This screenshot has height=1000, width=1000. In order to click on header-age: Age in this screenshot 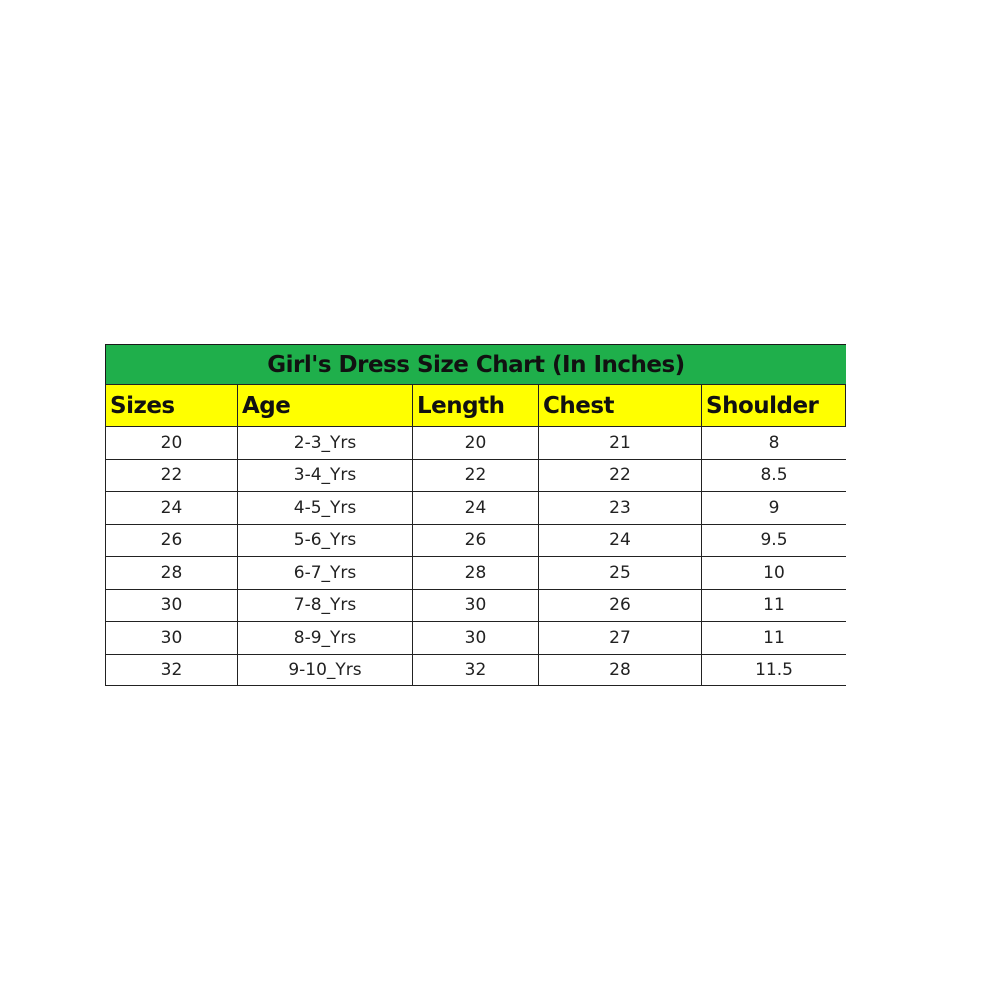, I will do `click(324, 405)`.